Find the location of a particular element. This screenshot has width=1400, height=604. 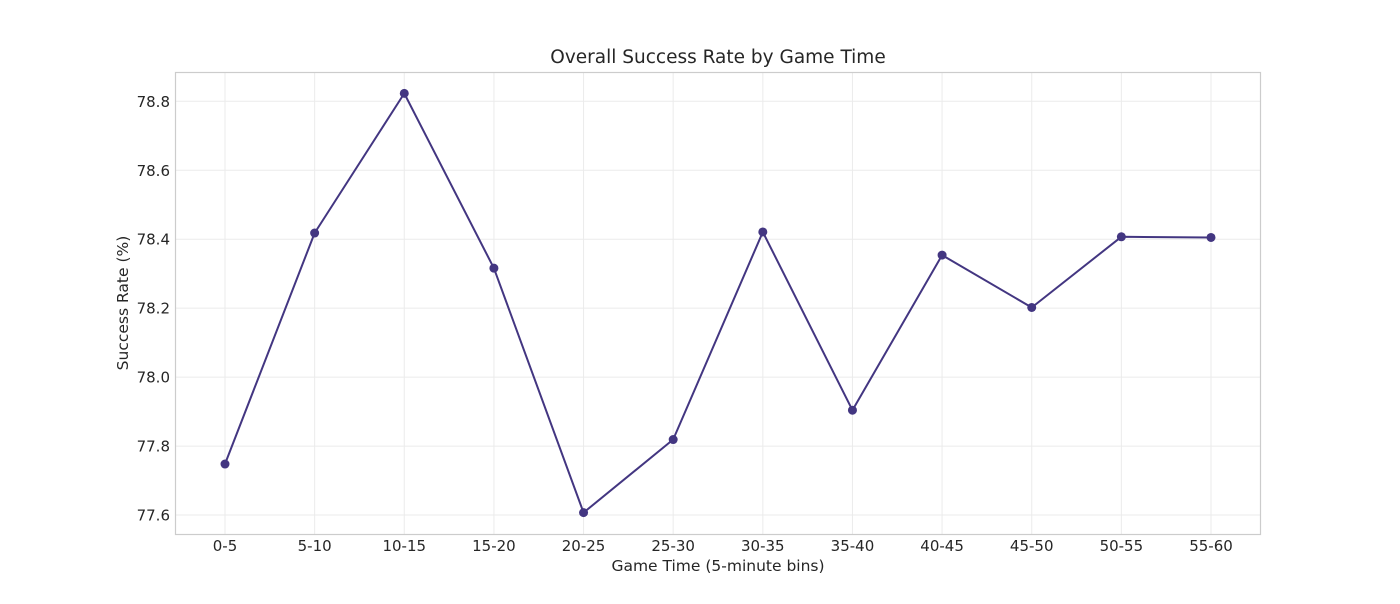

y-tick-label: 77.8 is located at coordinates (153, 447).